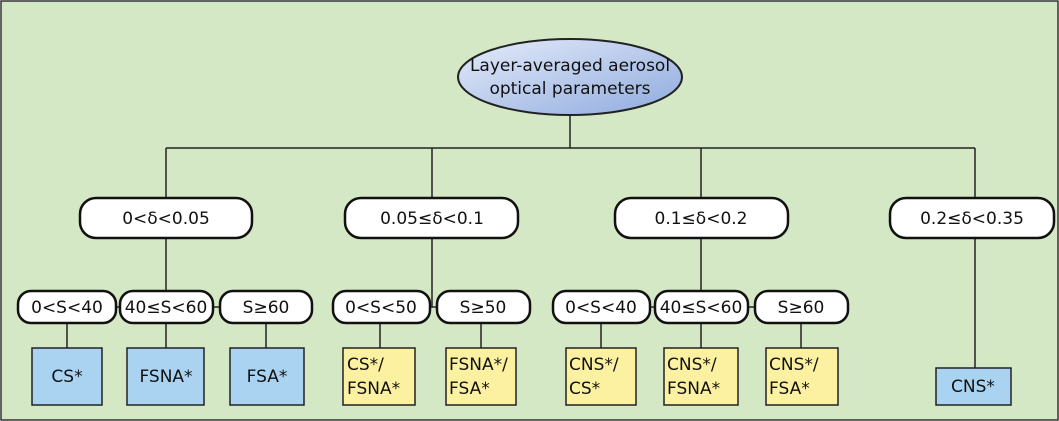 The height and width of the screenshot is (421, 1059). I want to click on root-label: optical parameters, so click(569, 89).